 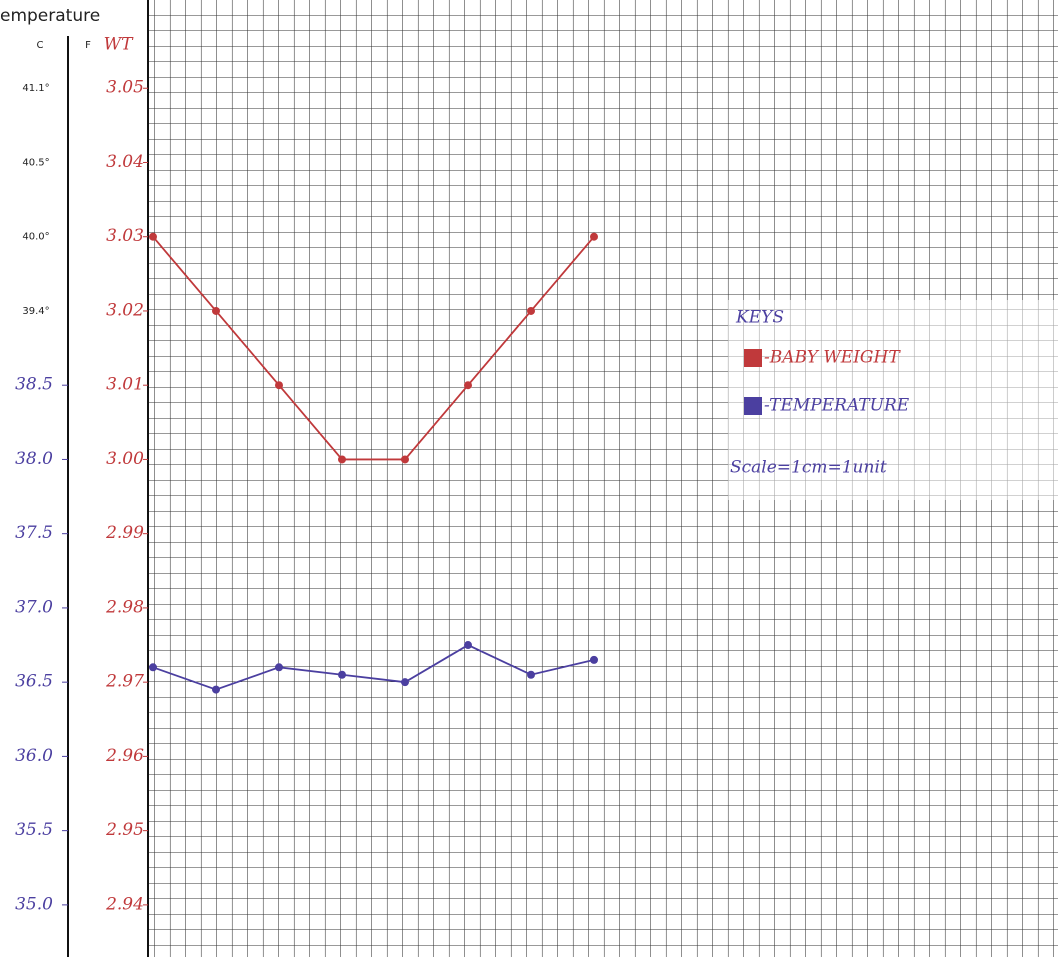 I want to click on axis-header: WT, so click(x=119, y=45).